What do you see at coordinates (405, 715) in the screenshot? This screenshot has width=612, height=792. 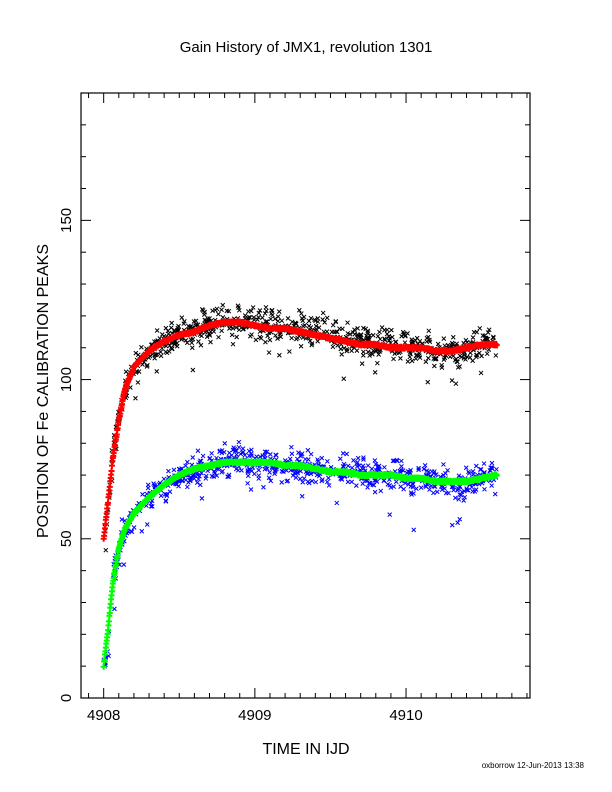 I see `x-tick-label: 4910` at bounding box center [405, 715].